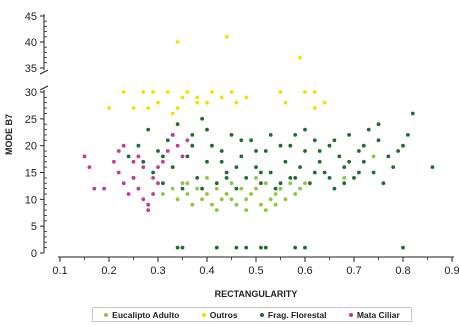  What do you see at coordinates (44, 72) in the screenshot?
I see `y-axis-break-mark` at bounding box center [44, 72].